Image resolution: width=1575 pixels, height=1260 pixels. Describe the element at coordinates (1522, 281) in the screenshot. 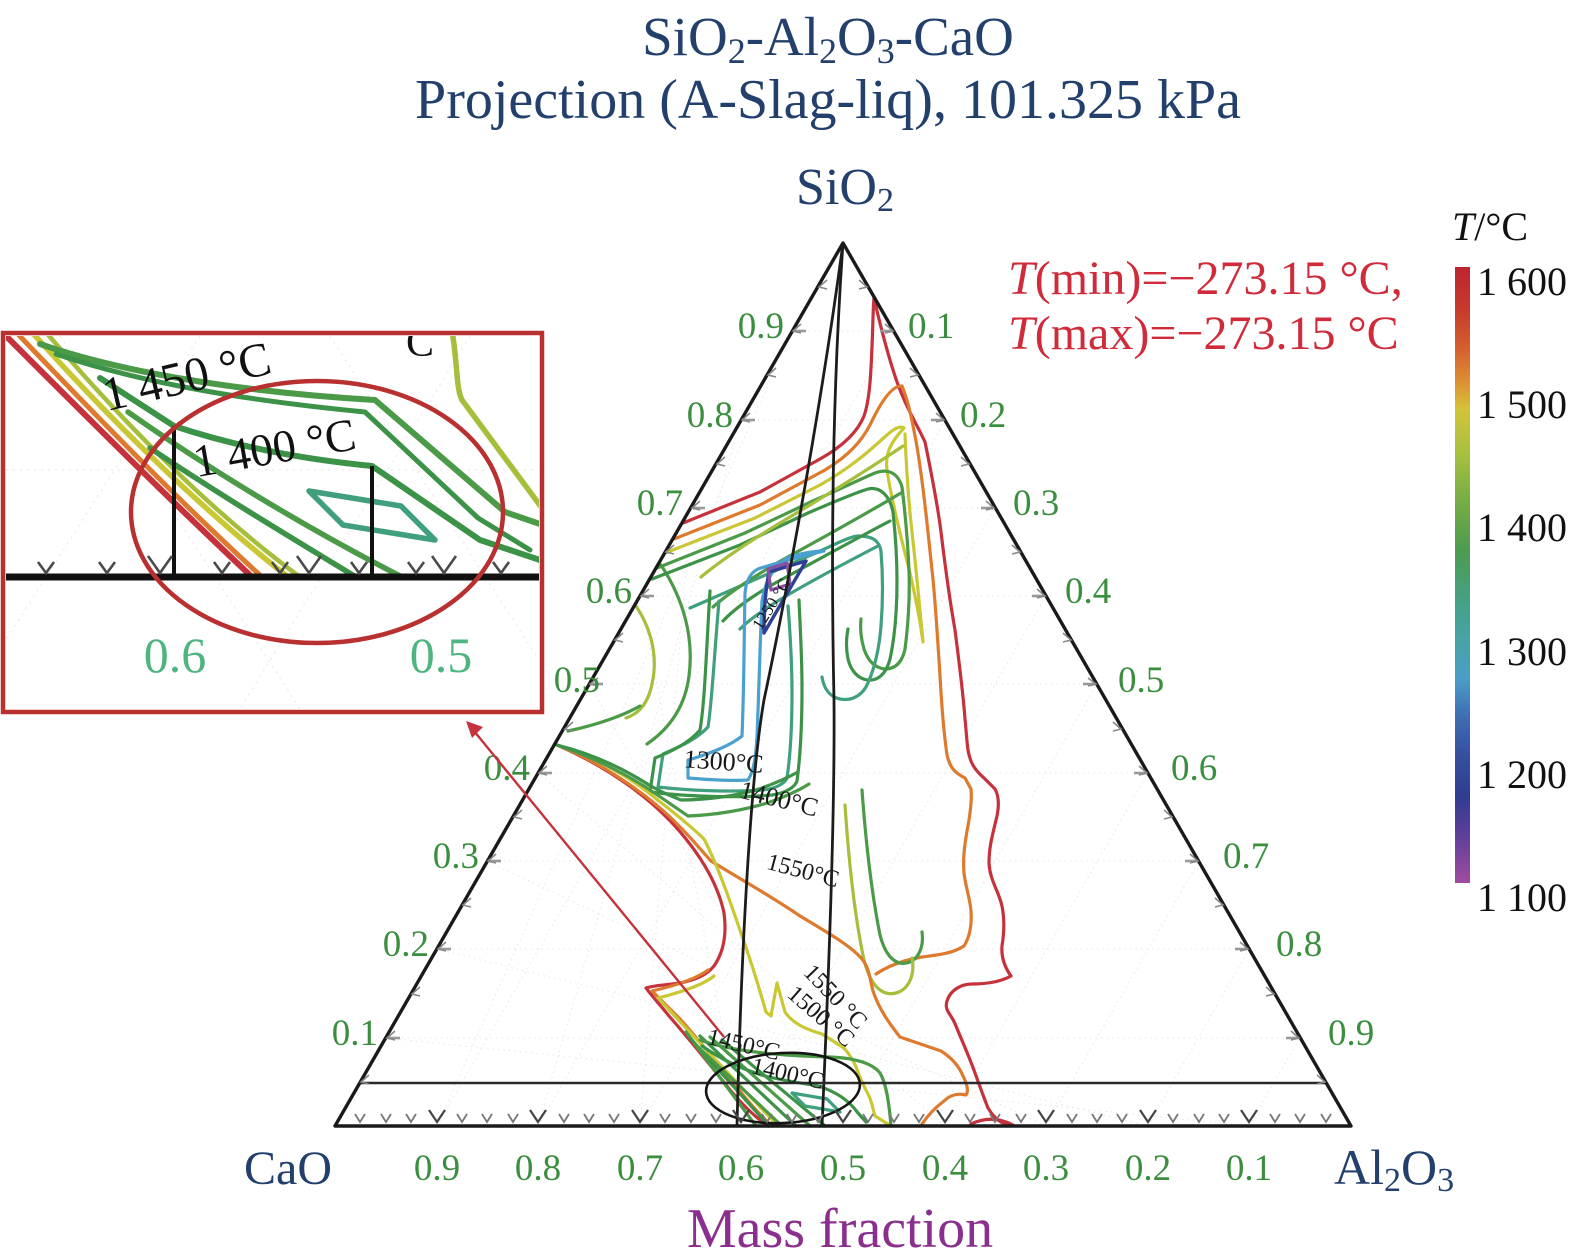

I see `svg-text: 1 600` at that location.